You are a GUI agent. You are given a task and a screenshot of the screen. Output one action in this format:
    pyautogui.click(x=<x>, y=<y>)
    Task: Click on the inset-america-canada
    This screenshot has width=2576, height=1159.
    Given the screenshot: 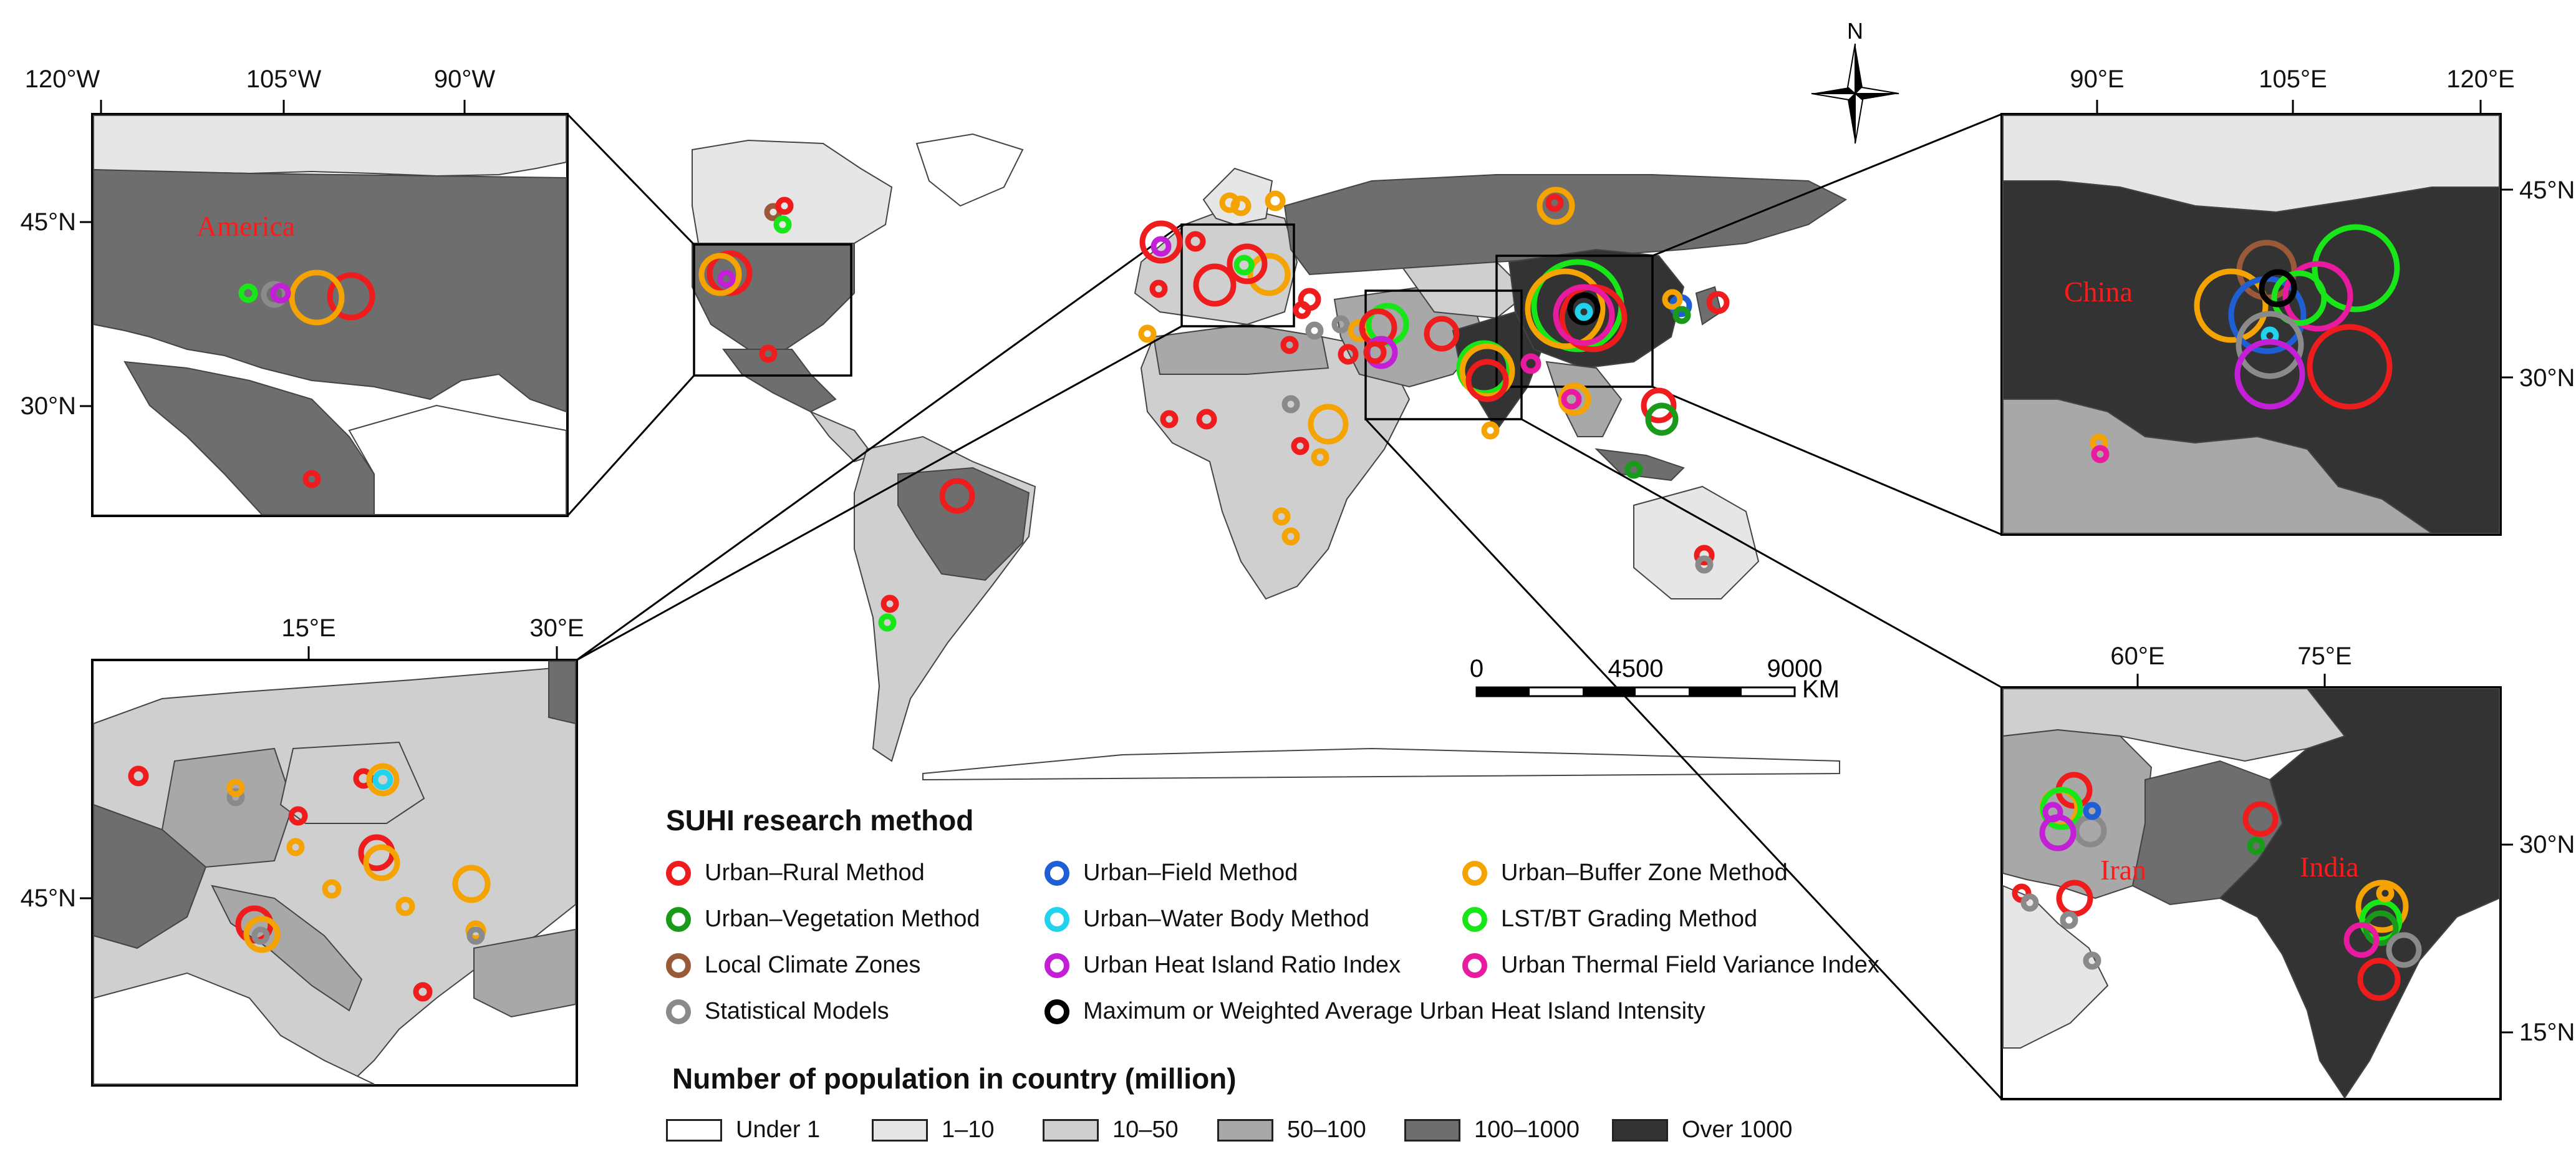 What is the action you would take?
    pyautogui.click(x=330, y=146)
    